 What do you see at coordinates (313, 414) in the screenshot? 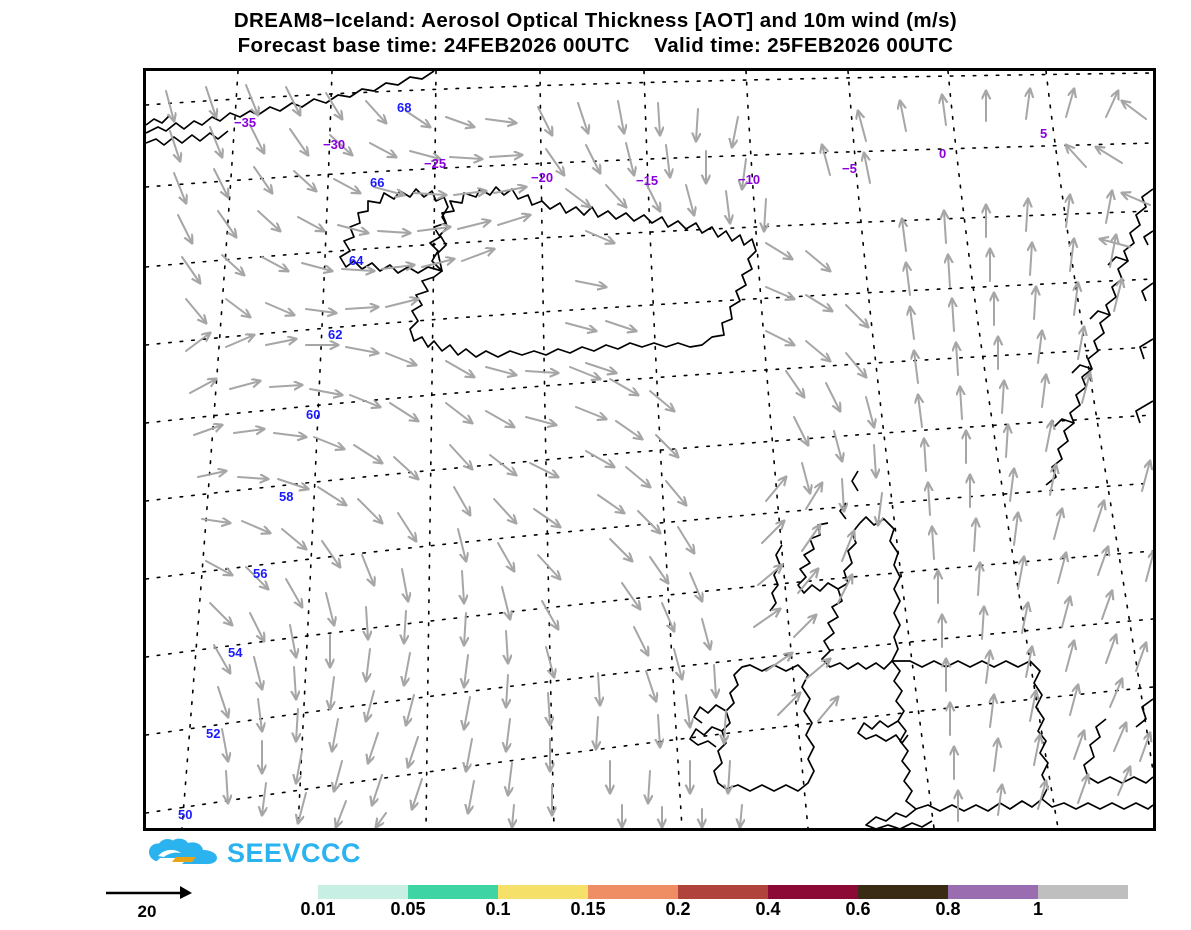
I see `lat-label: 60` at bounding box center [313, 414].